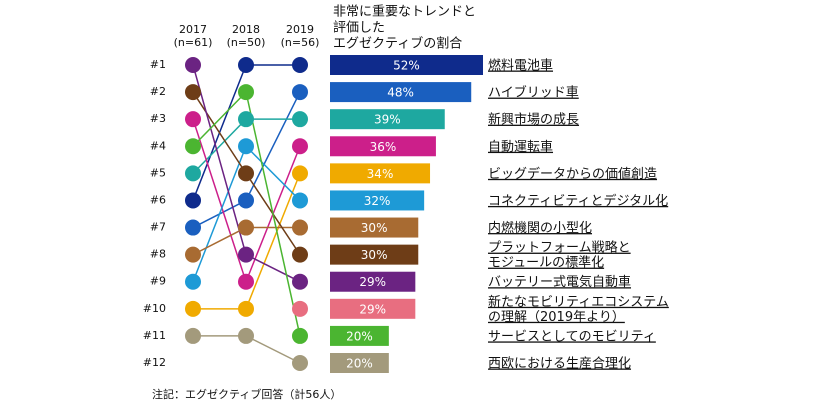 Image resolution: width=820 pixels, height=406 pixels. Describe the element at coordinates (158, 227) in the screenshot. I see `y-tick-label: #7` at that location.